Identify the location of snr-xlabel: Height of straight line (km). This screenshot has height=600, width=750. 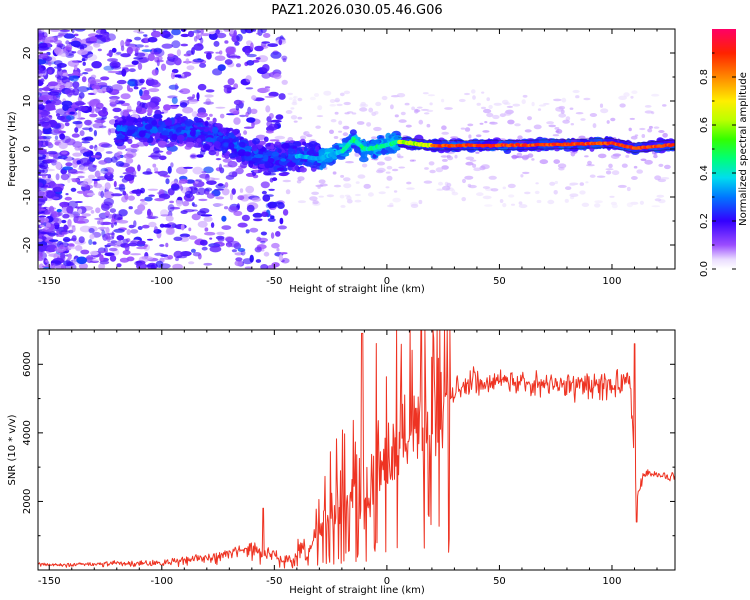
(357, 590).